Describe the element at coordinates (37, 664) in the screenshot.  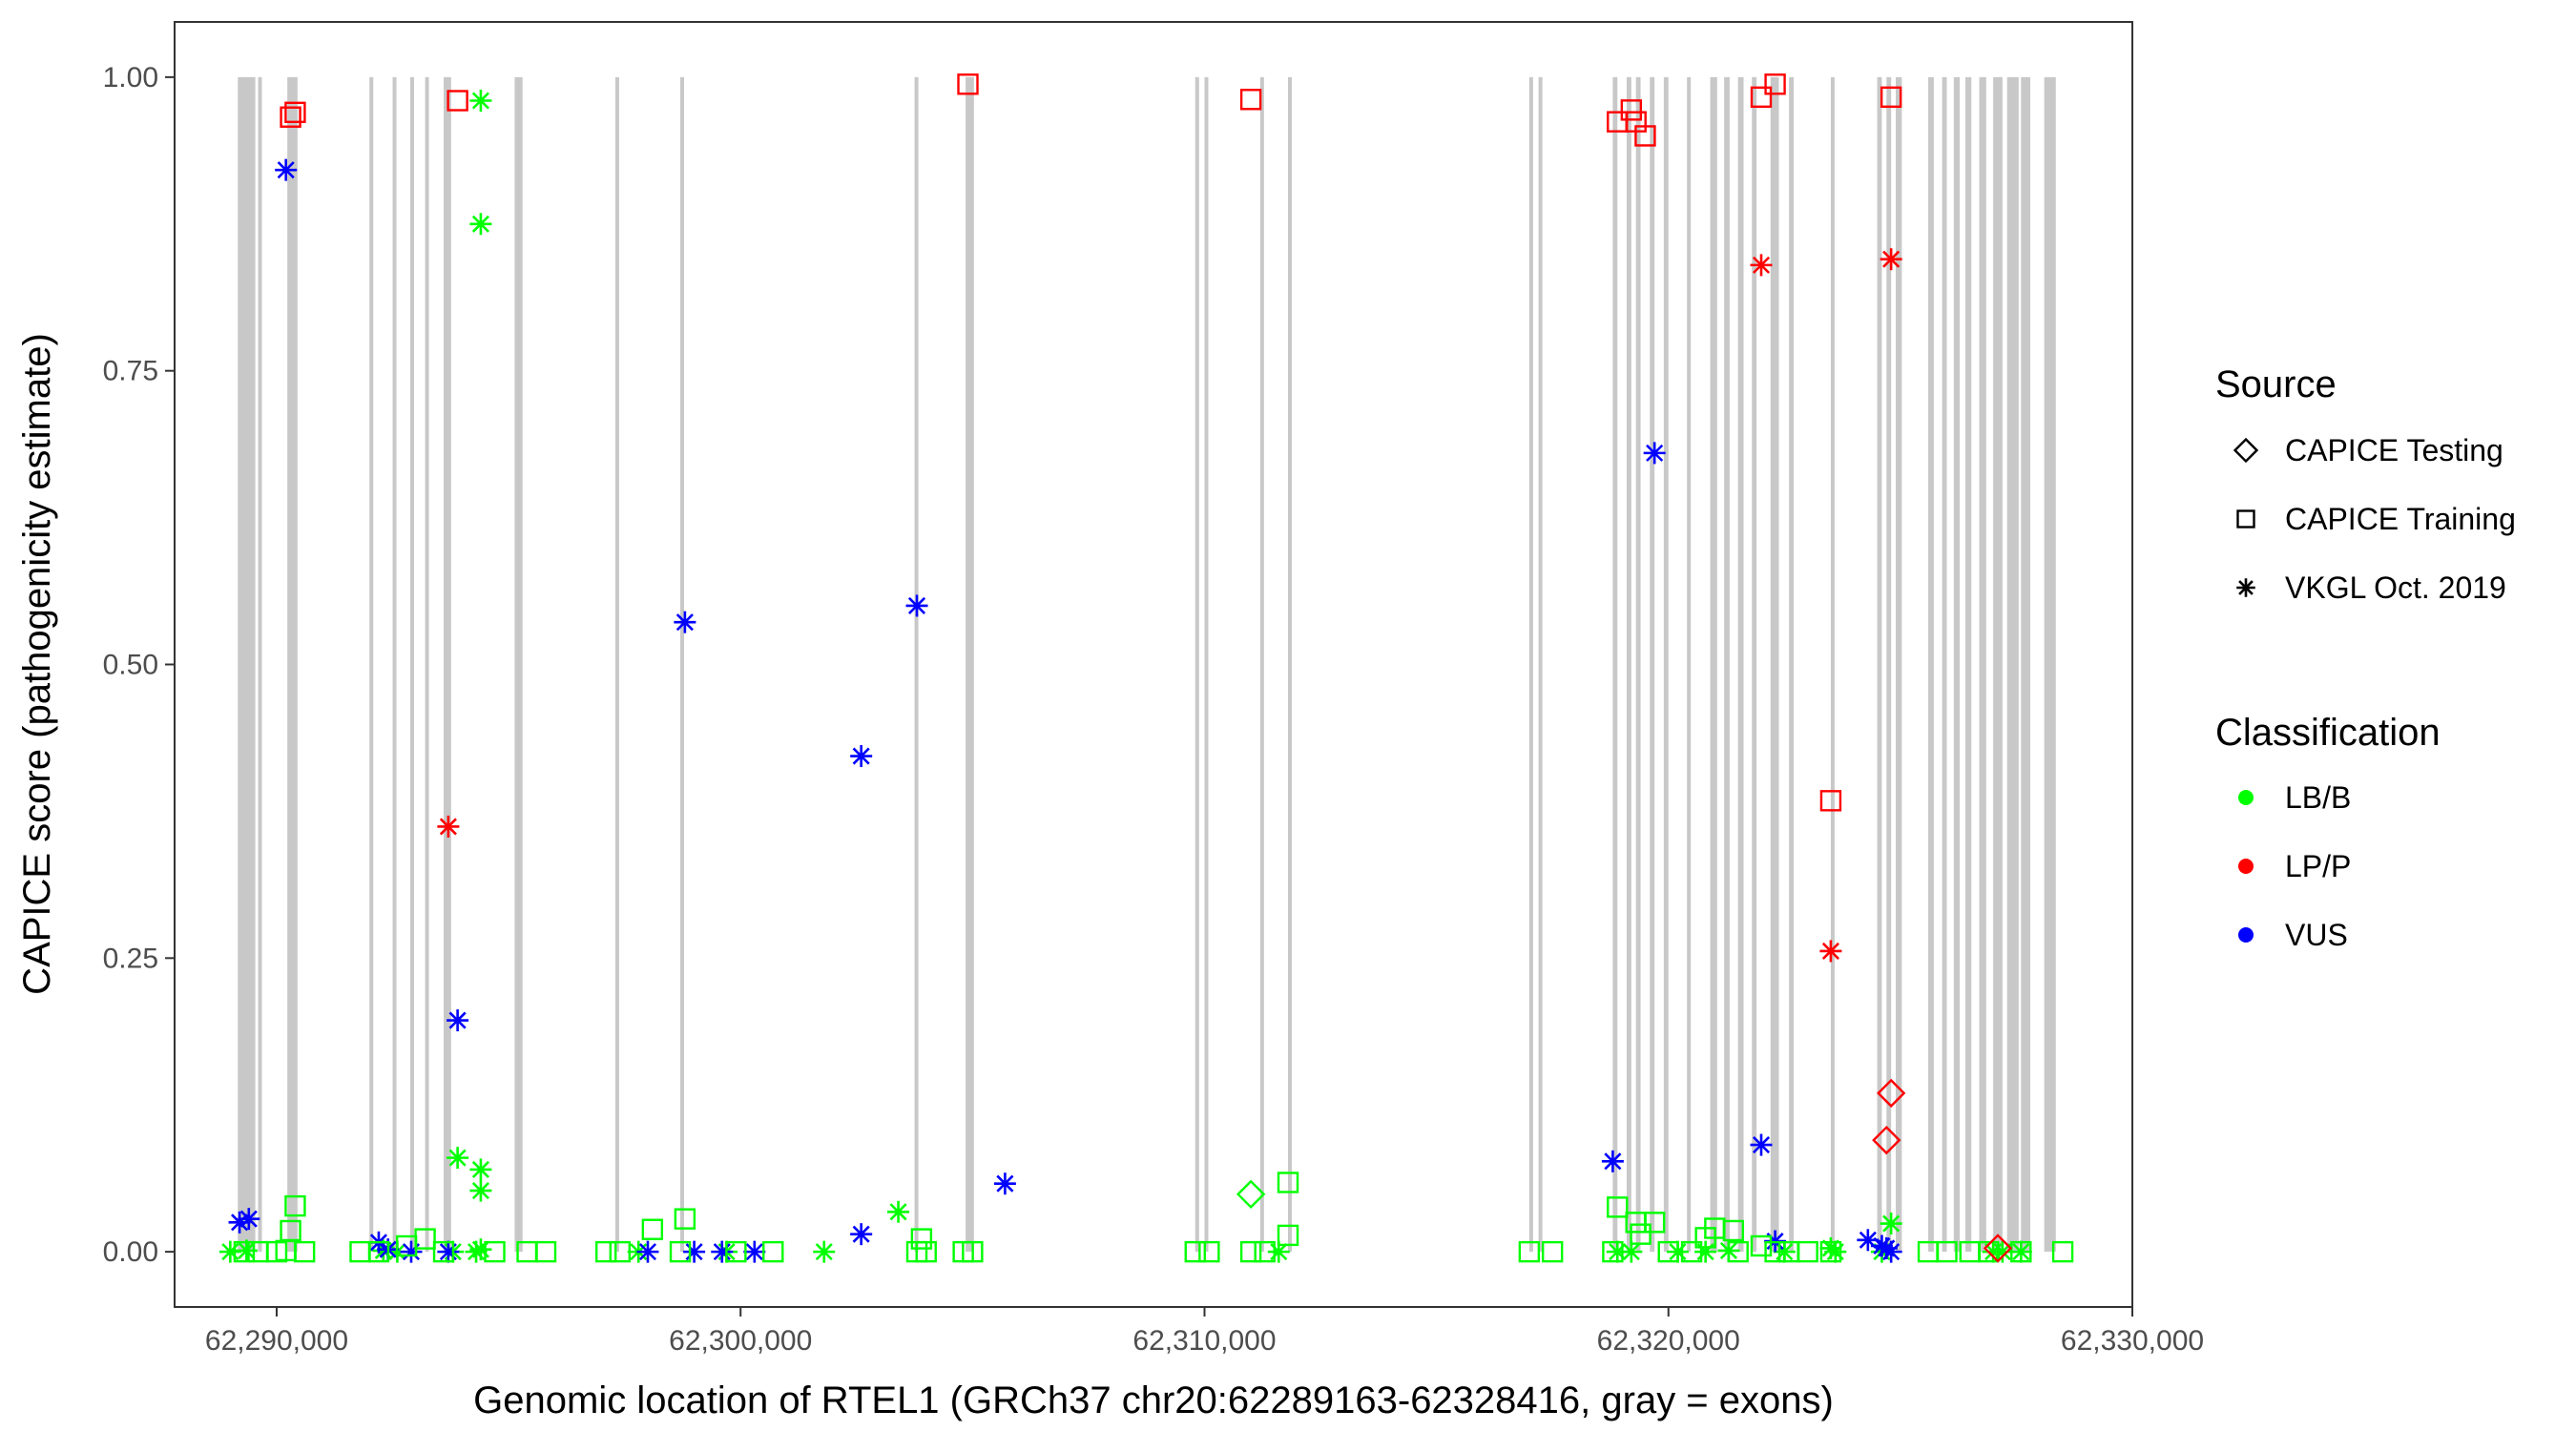
I see `y-axis-title: CAPICE score (pathogenicity estimate)` at that location.